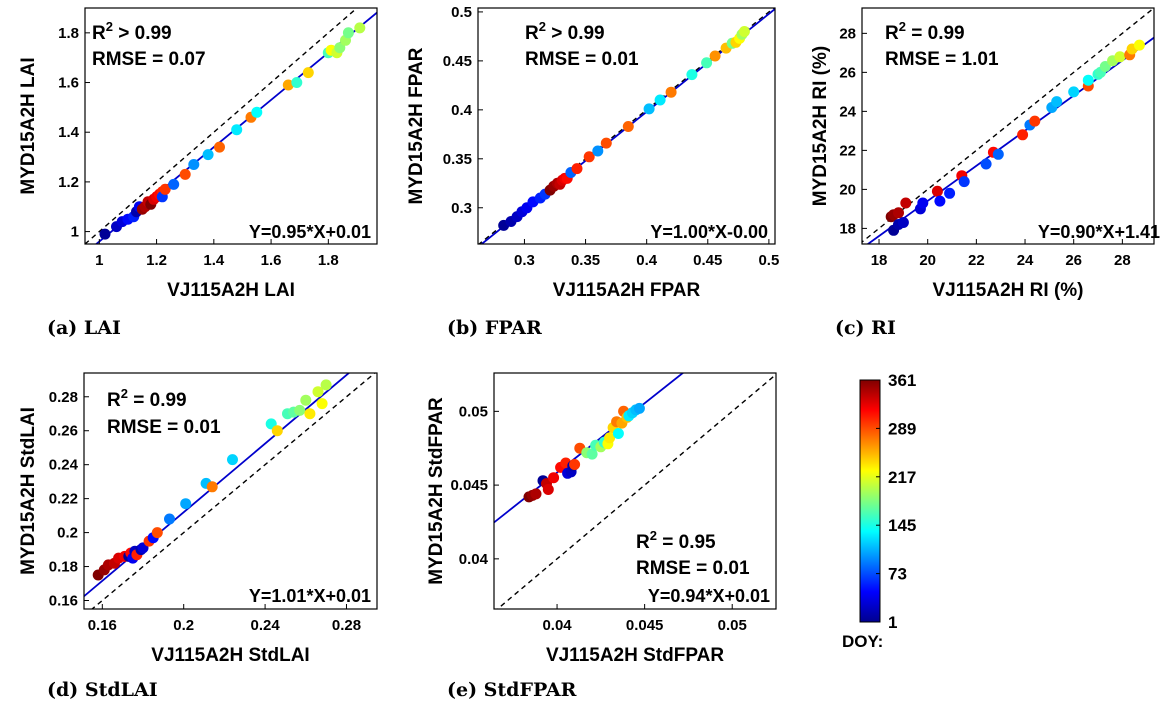 Image resolution: width=1166 pixels, height=706 pixels. Describe the element at coordinates (524, 260) in the screenshot. I see `x-tick-label: 0.3` at that location.